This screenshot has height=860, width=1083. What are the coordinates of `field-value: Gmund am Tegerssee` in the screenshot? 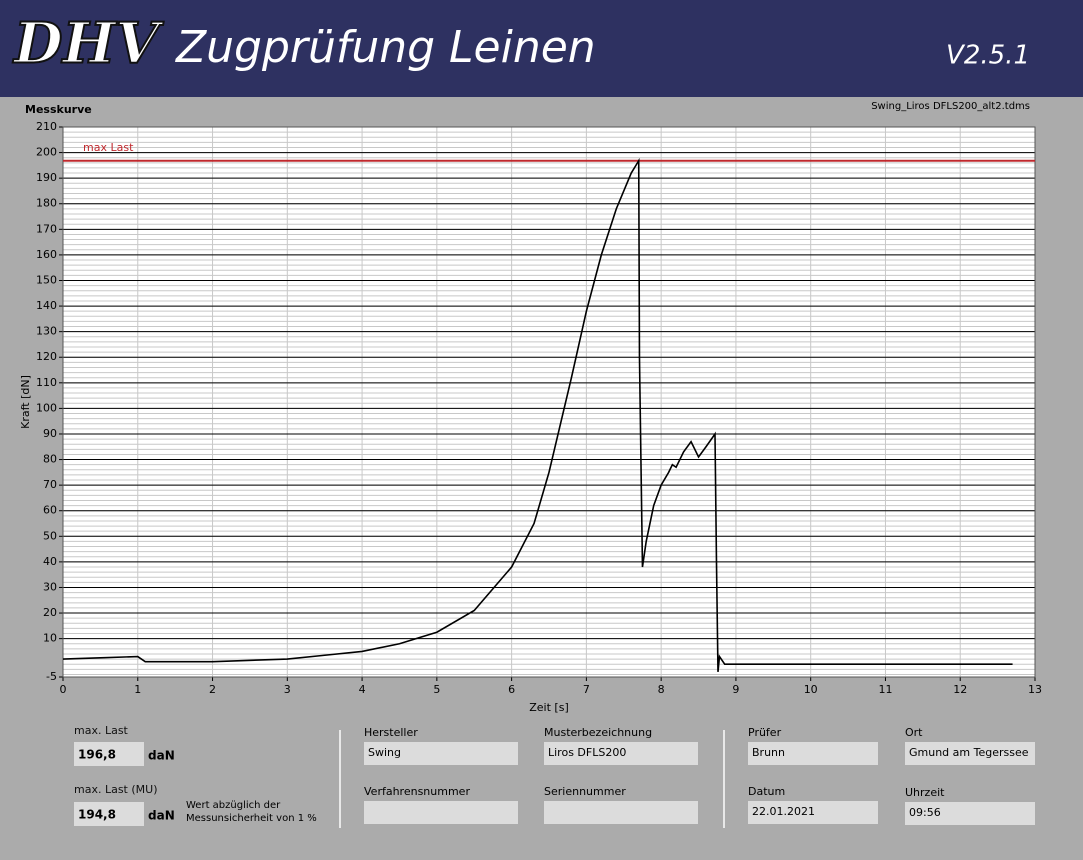 It's located at (969, 752).